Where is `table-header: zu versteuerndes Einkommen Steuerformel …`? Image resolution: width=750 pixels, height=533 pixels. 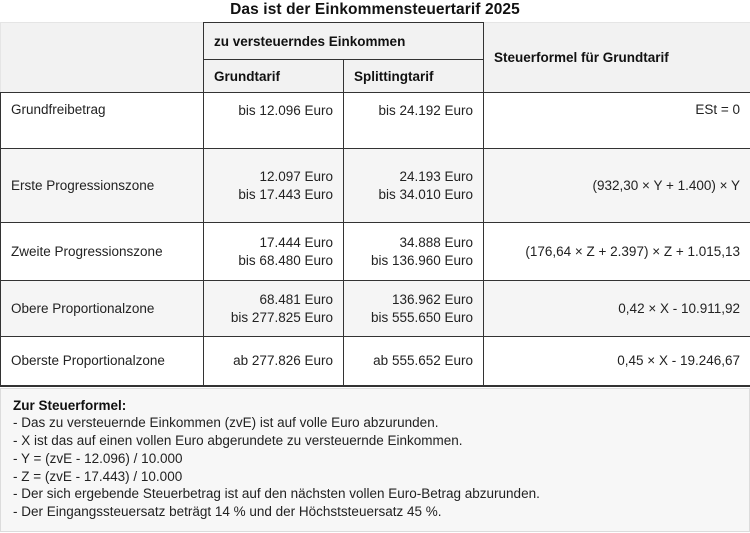 table-header: zu versteuerndes Einkommen Steuerformel … is located at coordinates (375, 57).